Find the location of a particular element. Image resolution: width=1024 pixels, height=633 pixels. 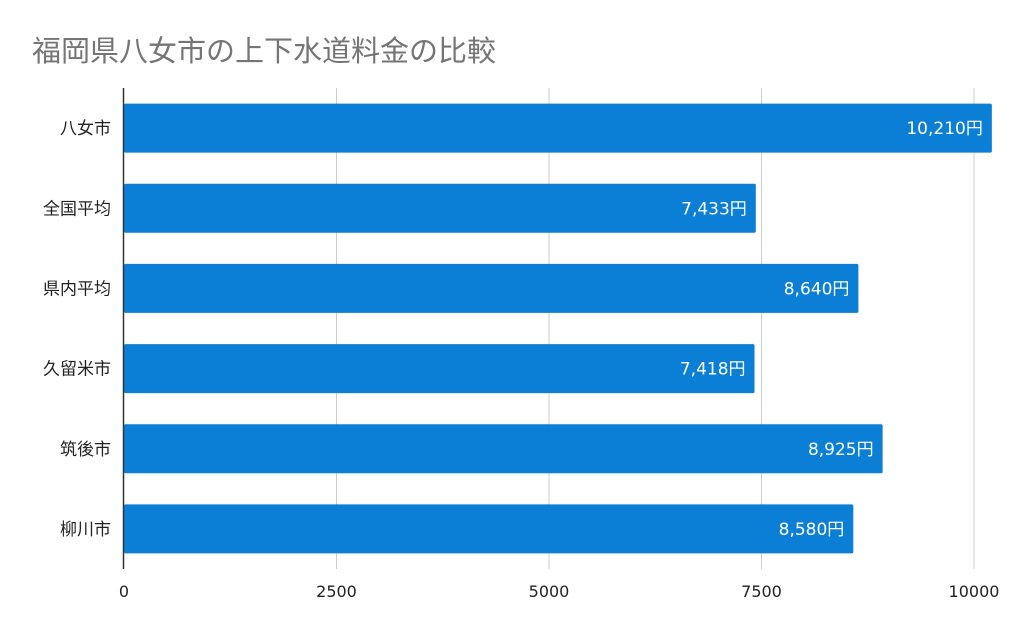

category-label: 全国平均 is located at coordinates (77, 209).